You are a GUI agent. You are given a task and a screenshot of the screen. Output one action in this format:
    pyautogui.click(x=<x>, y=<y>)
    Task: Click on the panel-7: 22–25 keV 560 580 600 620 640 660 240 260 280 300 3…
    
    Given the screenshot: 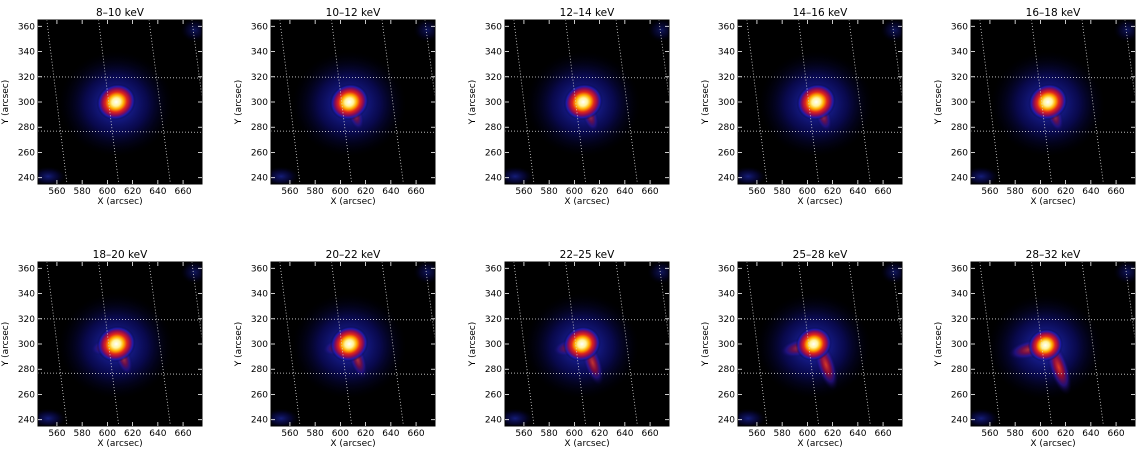 What is the action you would take?
    pyautogui.click(x=569, y=349)
    